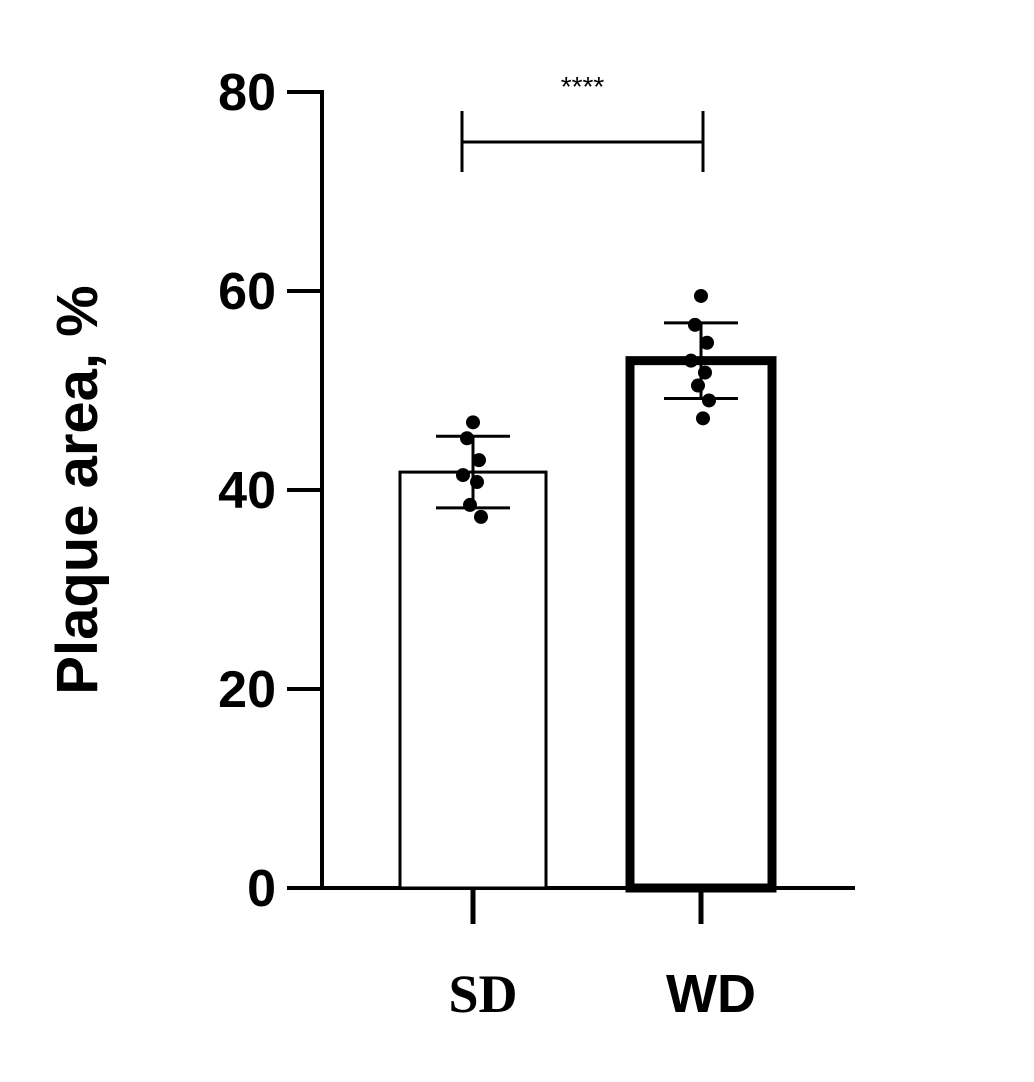  Describe the element at coordinates (247, 292) in the screenshot. I see `y-tick-label: 60` at that location.